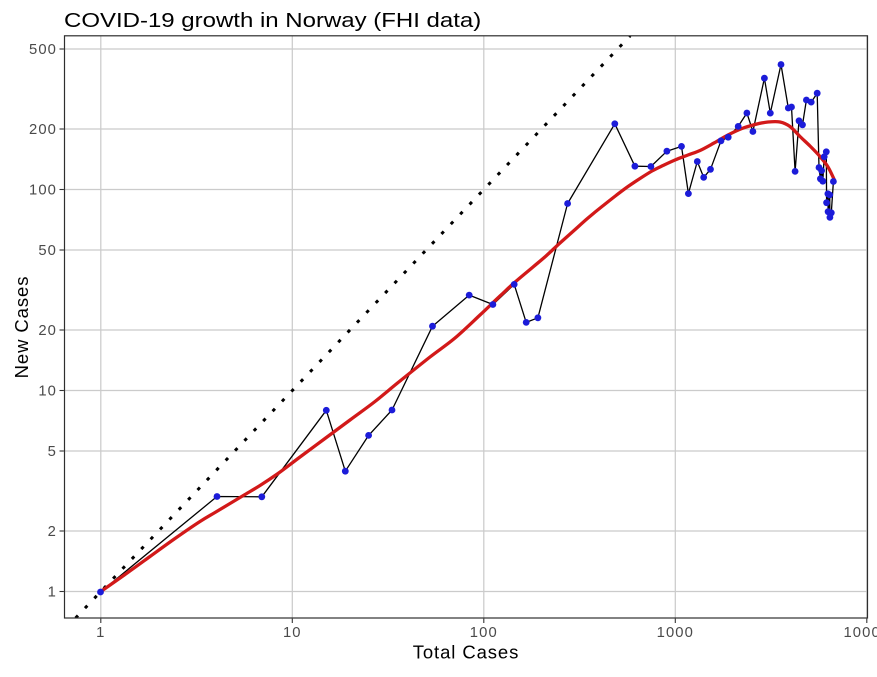 Image resolution: width=877 pixels, height=677 pixels. Describe the element at coordinates (675, 633) in the screenshot. I see `svg-text: 1000` at that location.